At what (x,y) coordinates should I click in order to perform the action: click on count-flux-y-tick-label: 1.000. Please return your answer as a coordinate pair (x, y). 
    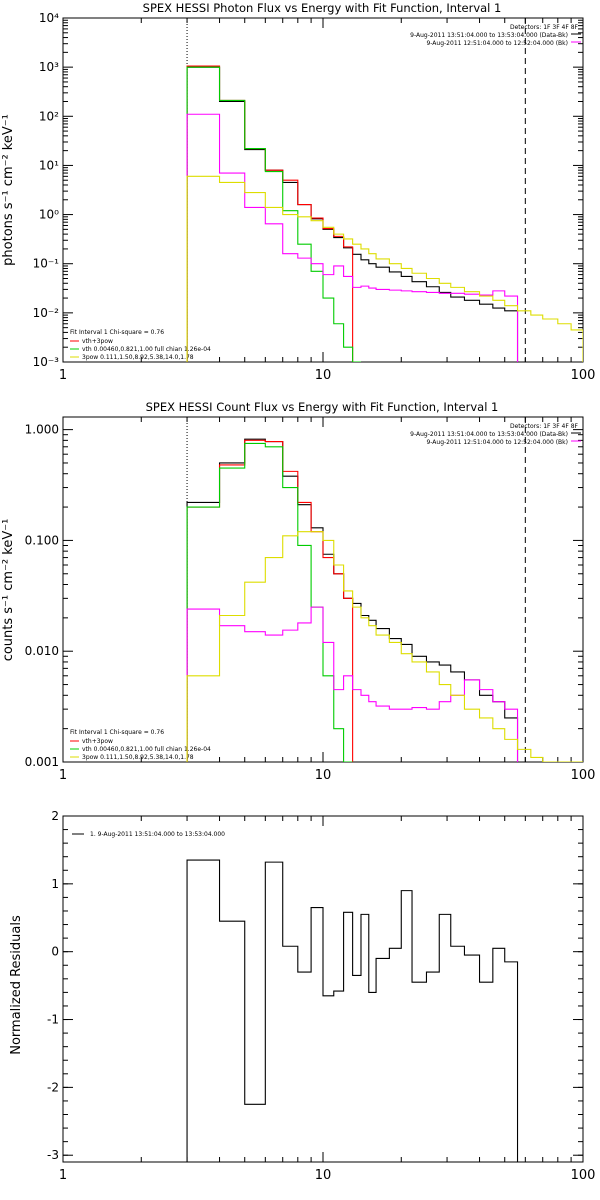
    Looking at the image, I should click on (42, 430).